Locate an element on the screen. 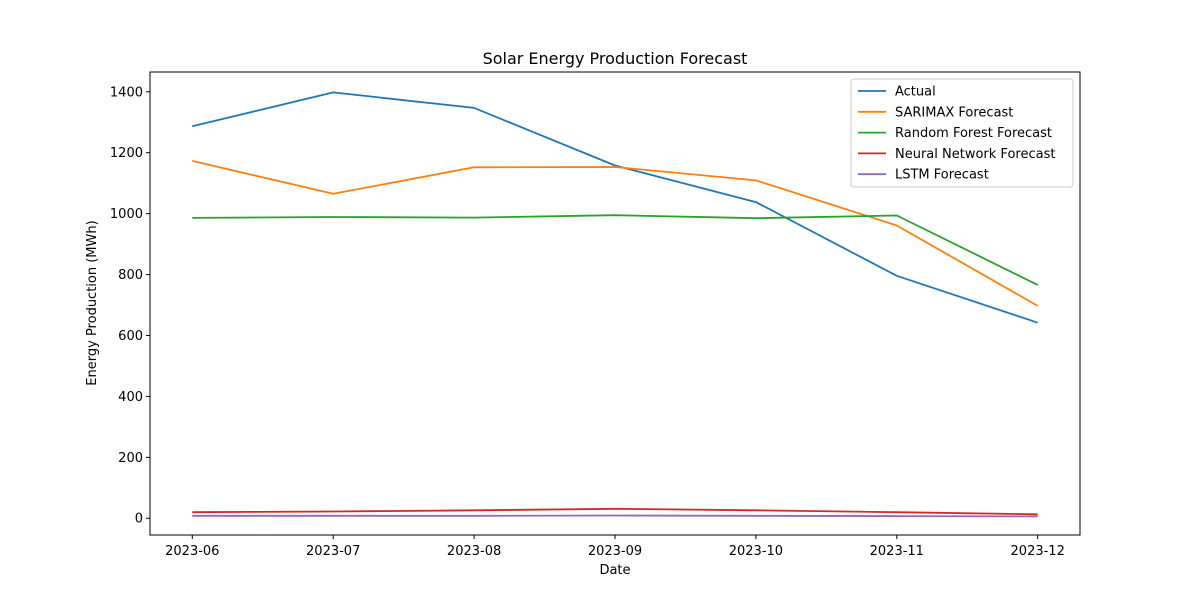 Image resolution: width=1200 pixels, height=600 pixels. y-tick-label: 600 is located at coordinates (130, 336).